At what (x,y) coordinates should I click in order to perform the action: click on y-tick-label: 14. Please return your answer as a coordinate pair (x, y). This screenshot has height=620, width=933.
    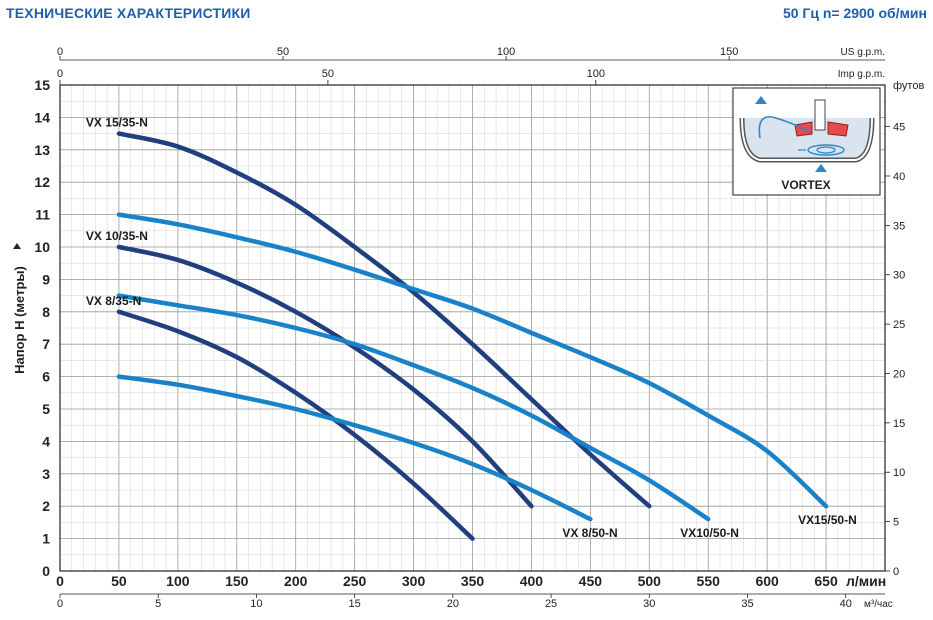
    Looking at the image, I should click on (42, 117).